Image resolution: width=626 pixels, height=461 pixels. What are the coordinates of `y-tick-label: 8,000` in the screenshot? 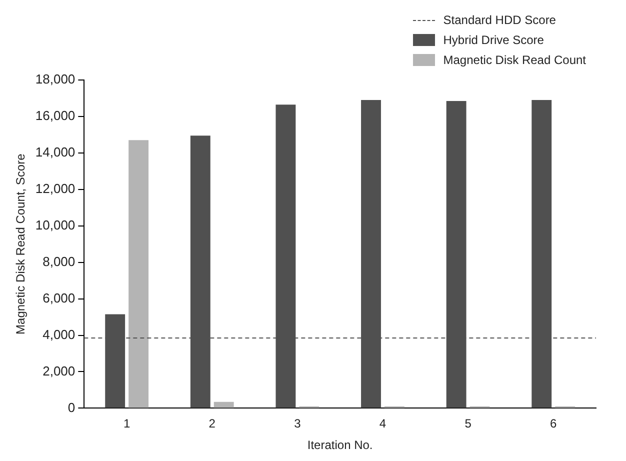 It's located at (59, 261).